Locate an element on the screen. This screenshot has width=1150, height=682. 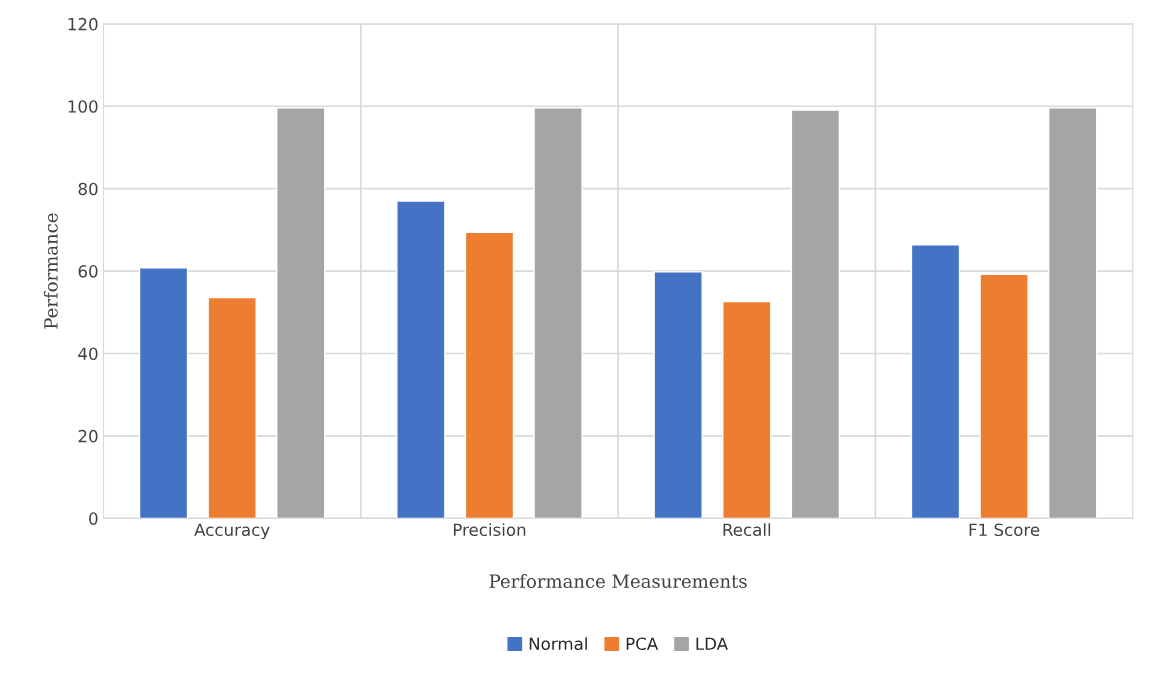
x-tick-label: Precision is located at coordinates (489, 530).